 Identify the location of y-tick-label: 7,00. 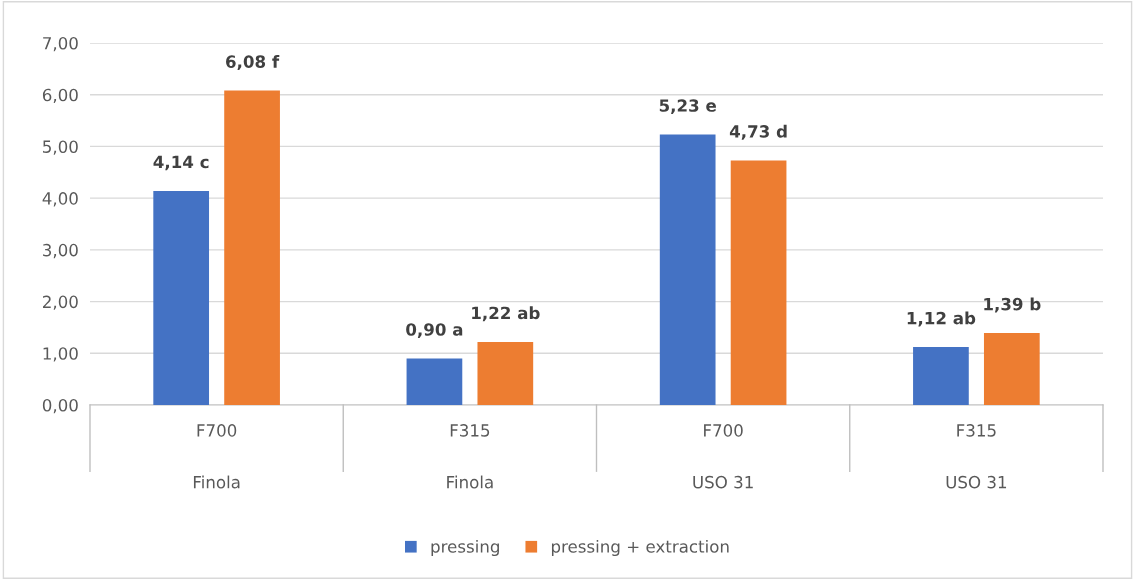
(60, 44).